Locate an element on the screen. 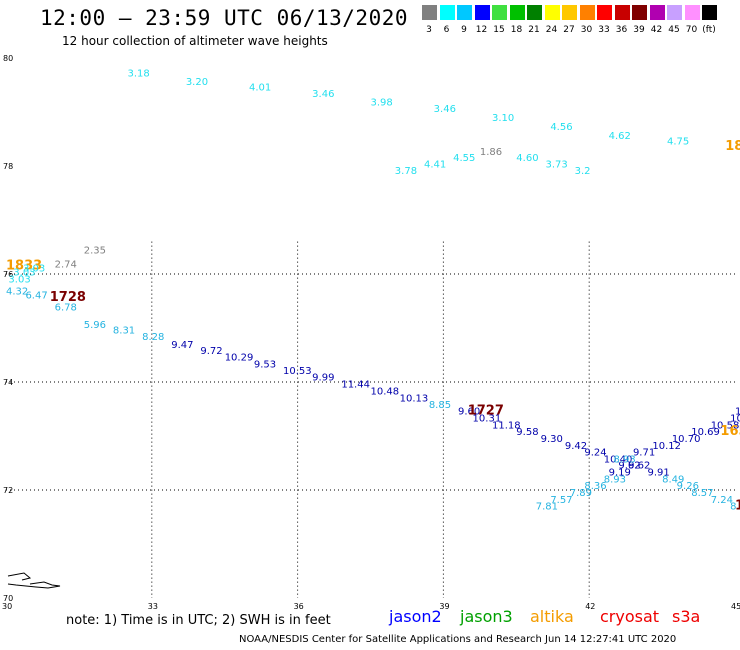 This screenshot has height=650, width=740. wave-height-label-30: 8.28 is located at coordinates (153, 337).